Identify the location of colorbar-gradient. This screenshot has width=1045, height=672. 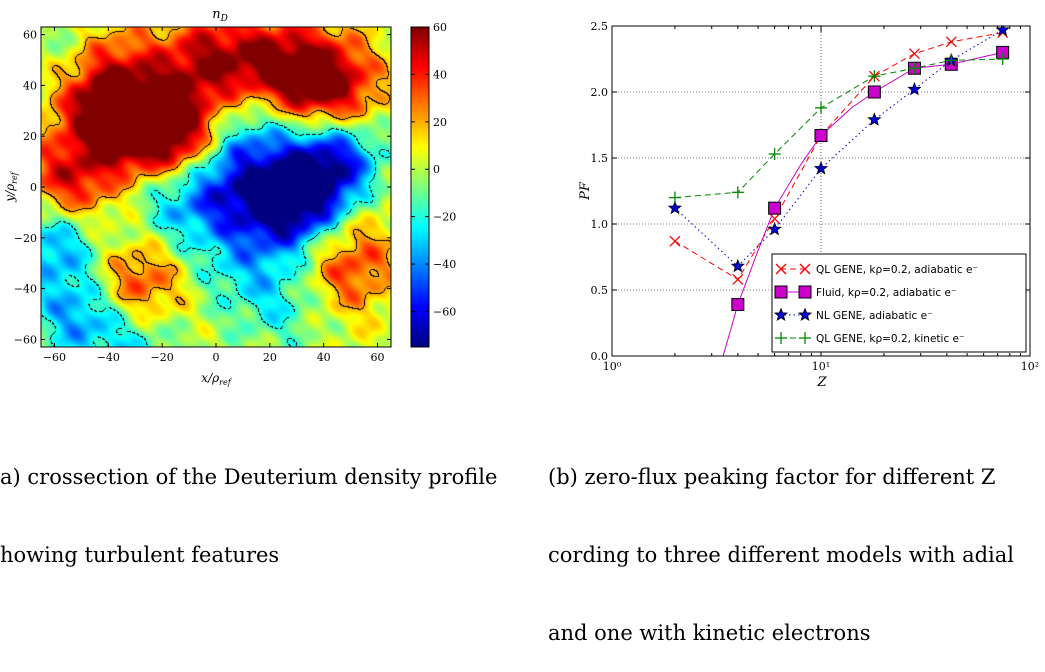
(420, 187).